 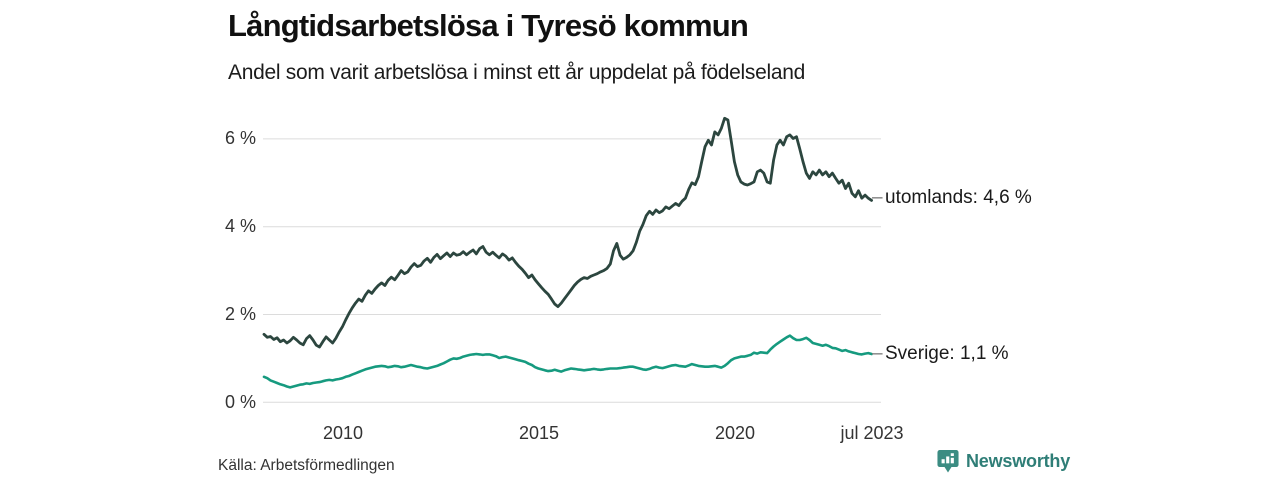 I want to click on sverige-label-dash: –, so click(x=877, y=353).